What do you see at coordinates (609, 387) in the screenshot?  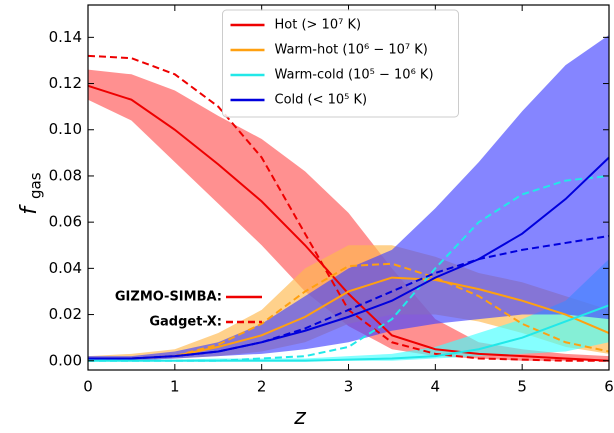 I see `x-tick-label: 6` at bounding box center [609, 387].